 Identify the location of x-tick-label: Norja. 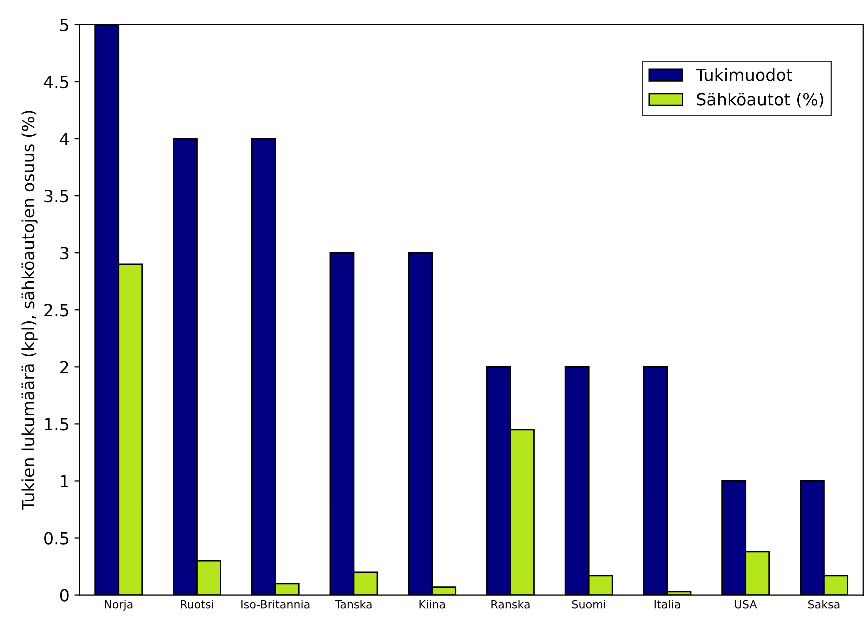
(119, 605).